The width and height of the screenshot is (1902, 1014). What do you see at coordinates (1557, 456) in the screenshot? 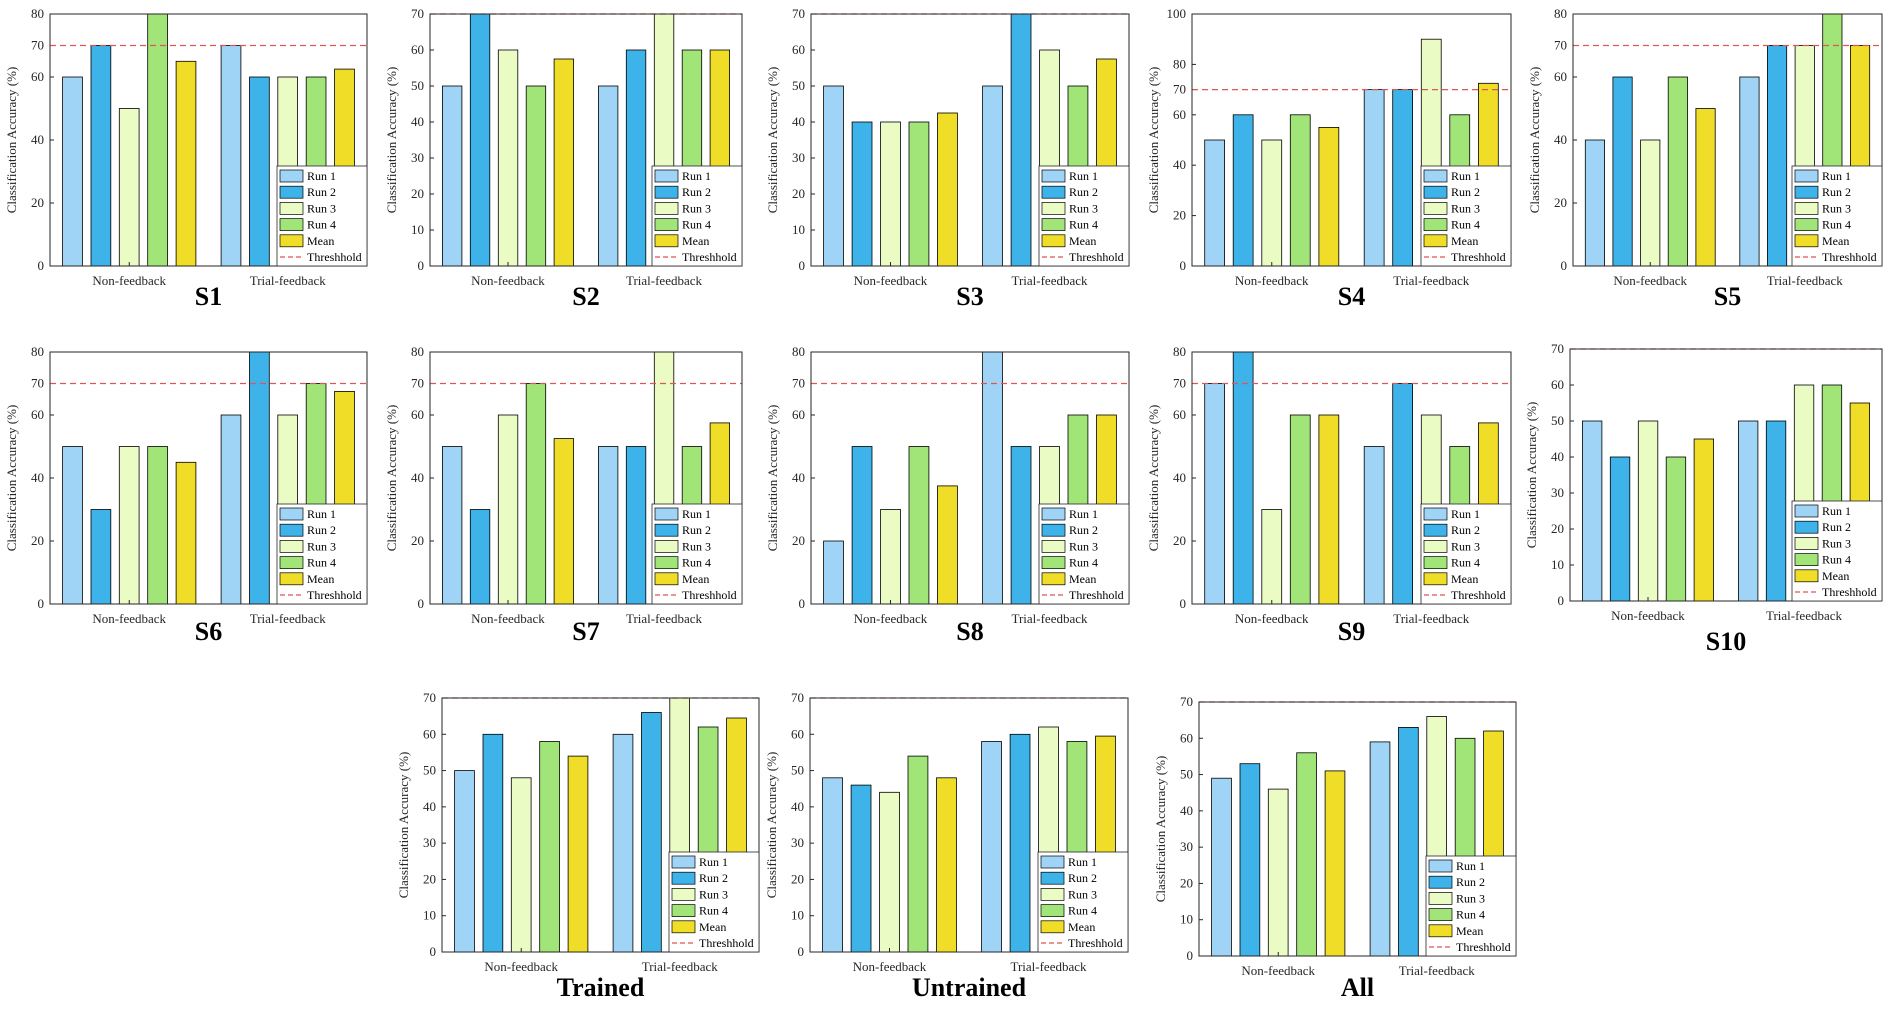
I see `y-tick-label: 40` at bounding box center [1557, 456].